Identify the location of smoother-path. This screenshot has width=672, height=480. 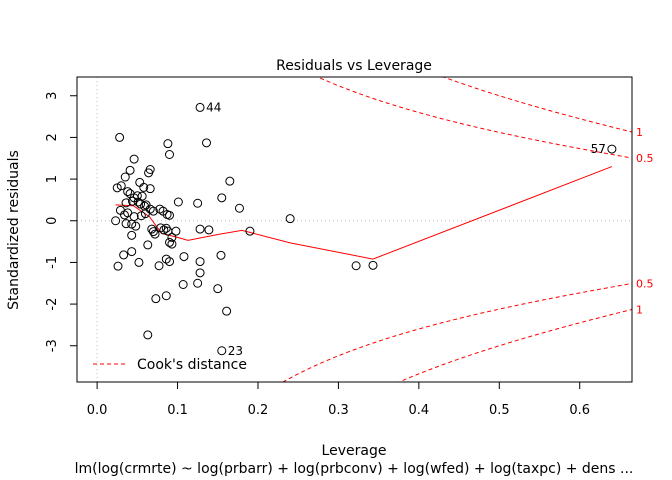
(364, 213).